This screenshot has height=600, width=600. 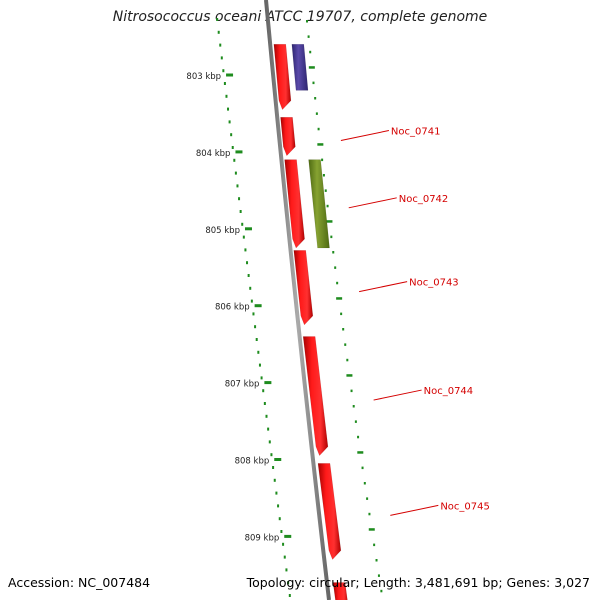 What do you see at coordinates (213, 154) in the screenshot?
I see `ruler-label: 804 kbp` at bounding box center [213, 154].